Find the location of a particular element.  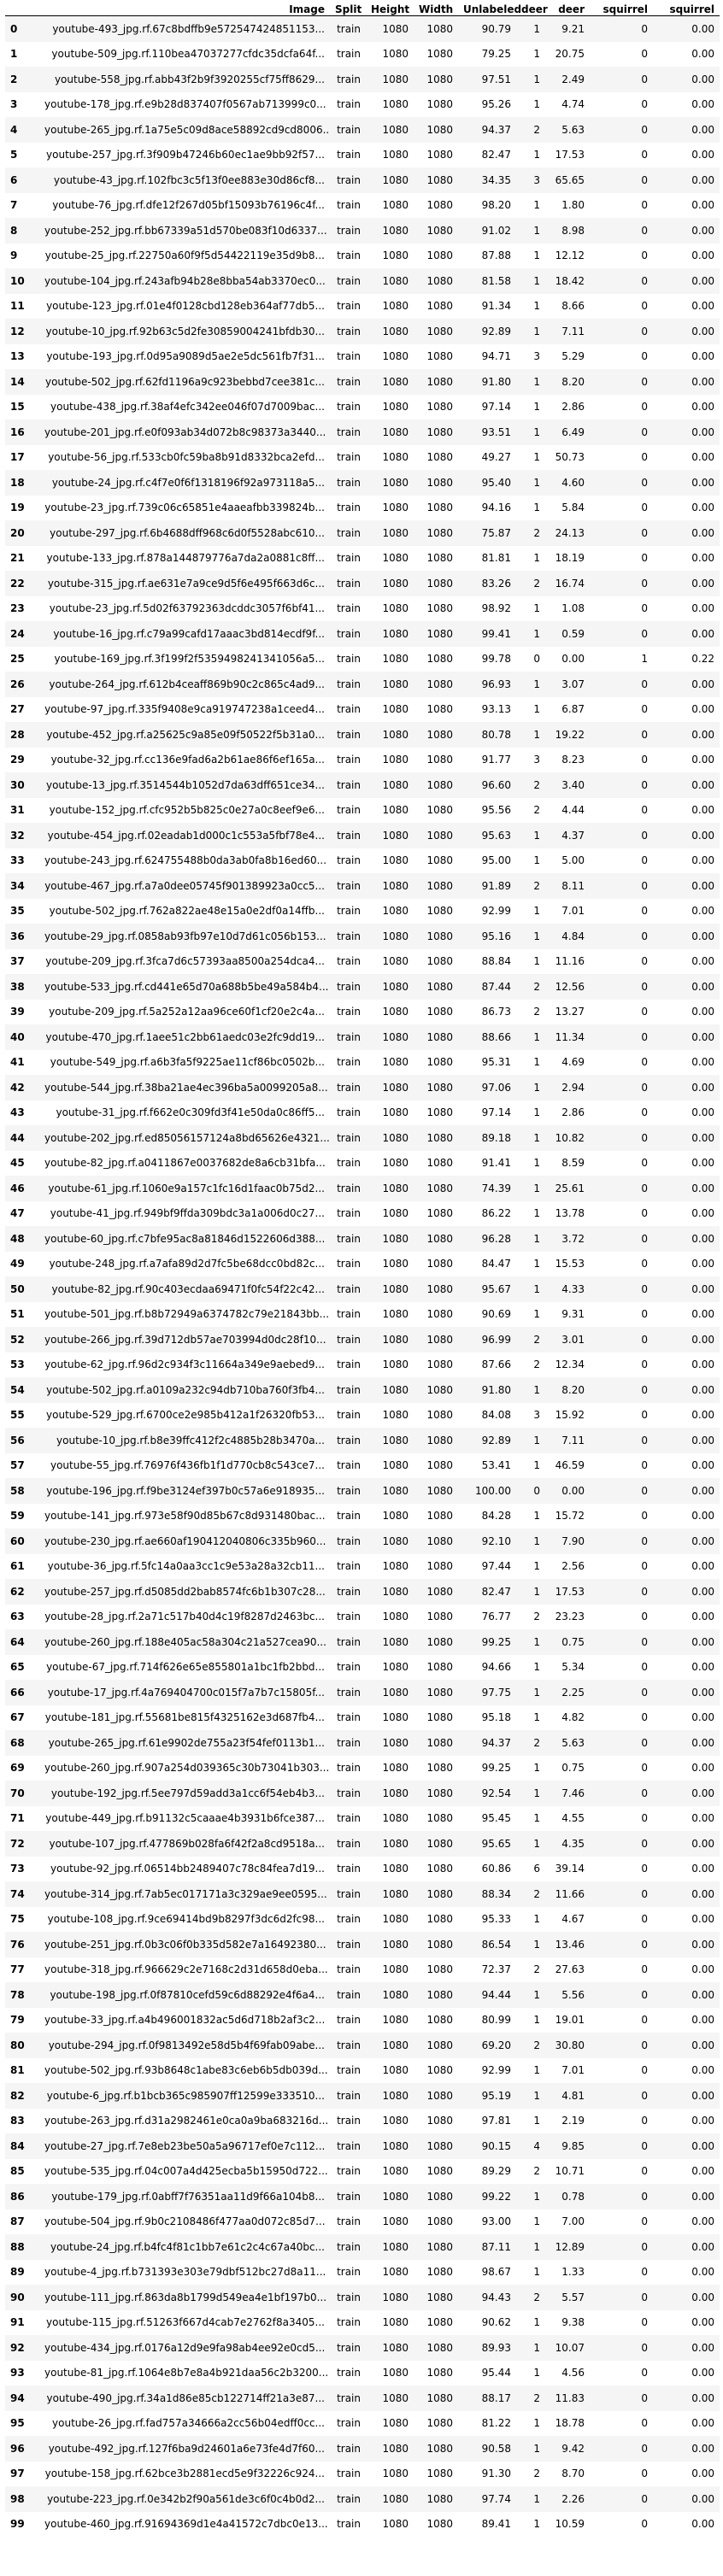

unlabeled-cell: 95.18 is located at coordinates (496, 1717).